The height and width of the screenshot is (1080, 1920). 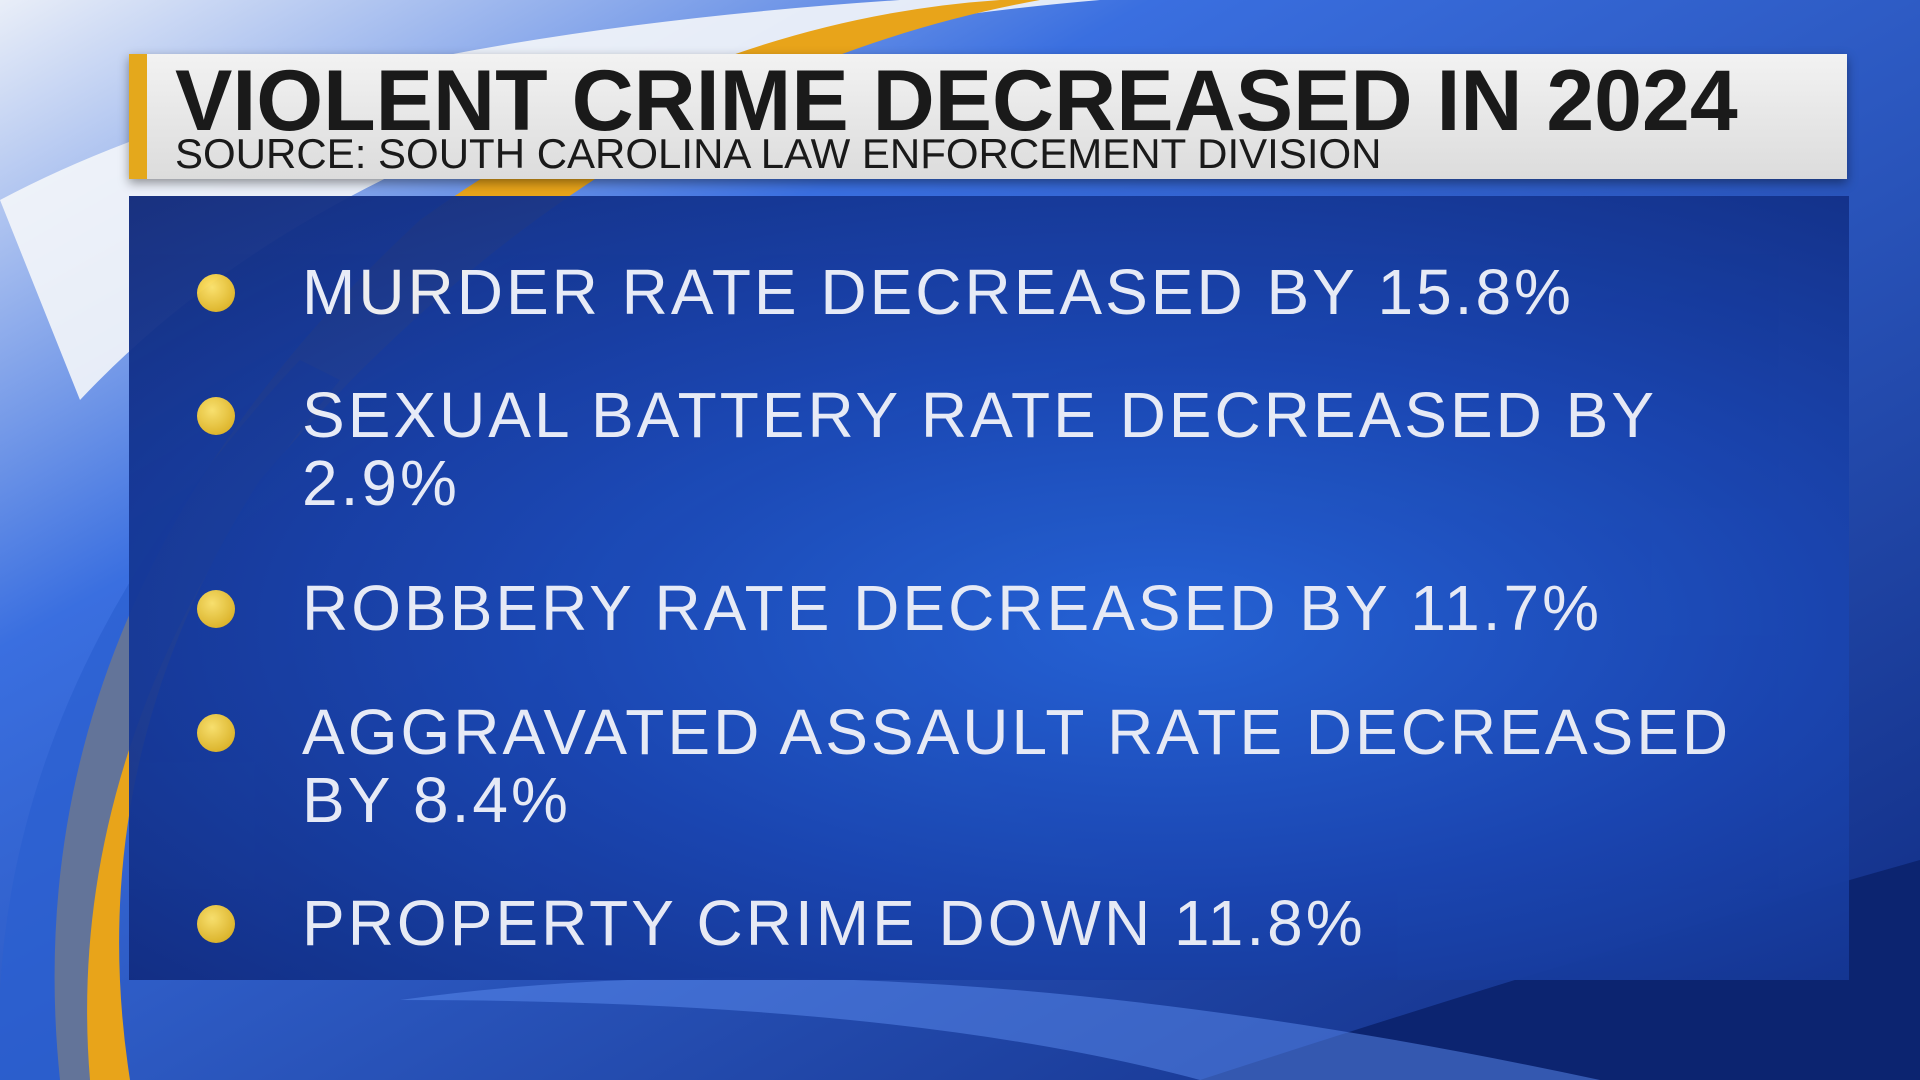 I want to click on title: VIOLENT CRIME DECREASED IN 2024, so click(x=956, y=101).